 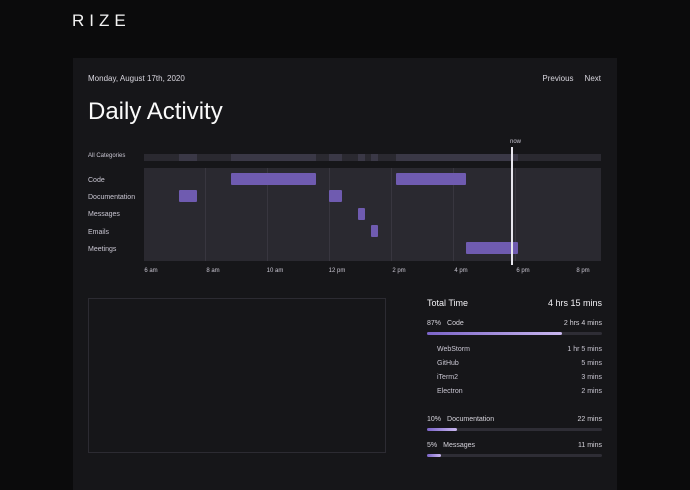 I want to click on category-percent: 5%, so click(x=432, y=445).